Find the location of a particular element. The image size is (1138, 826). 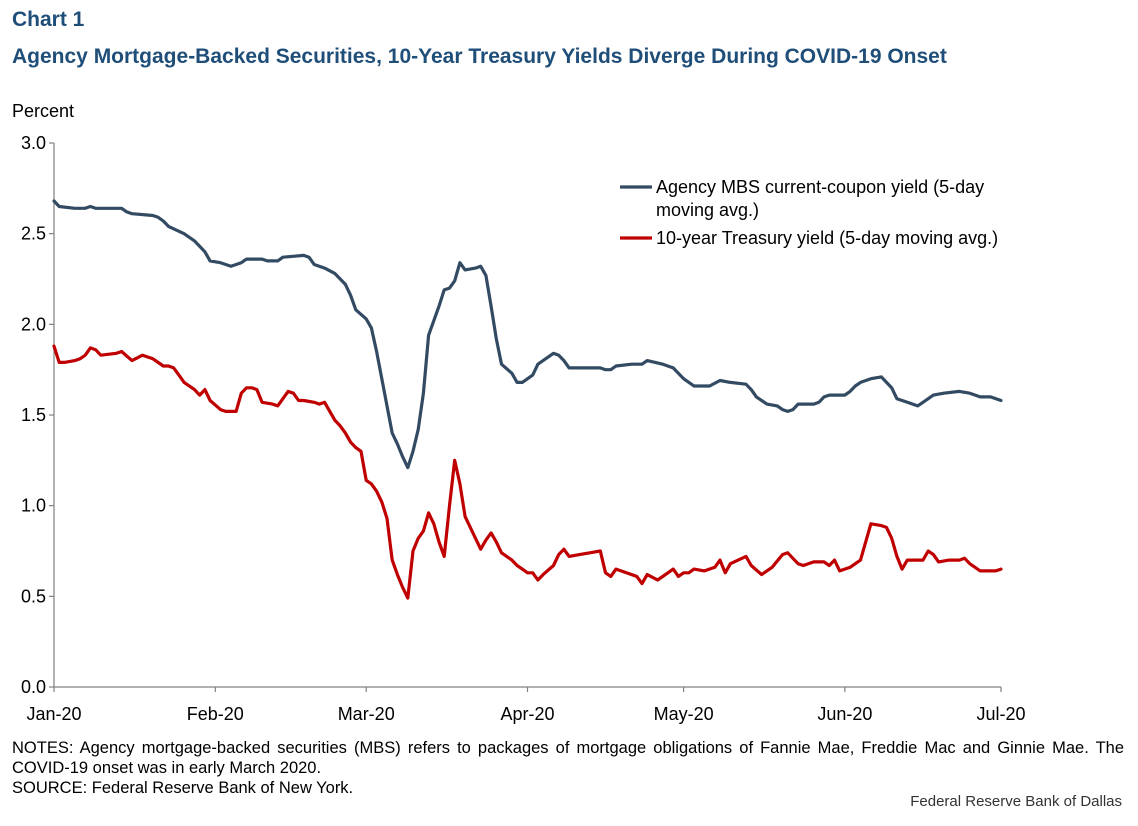

y-axis-label: Percent is located at coordinates (43, 111).